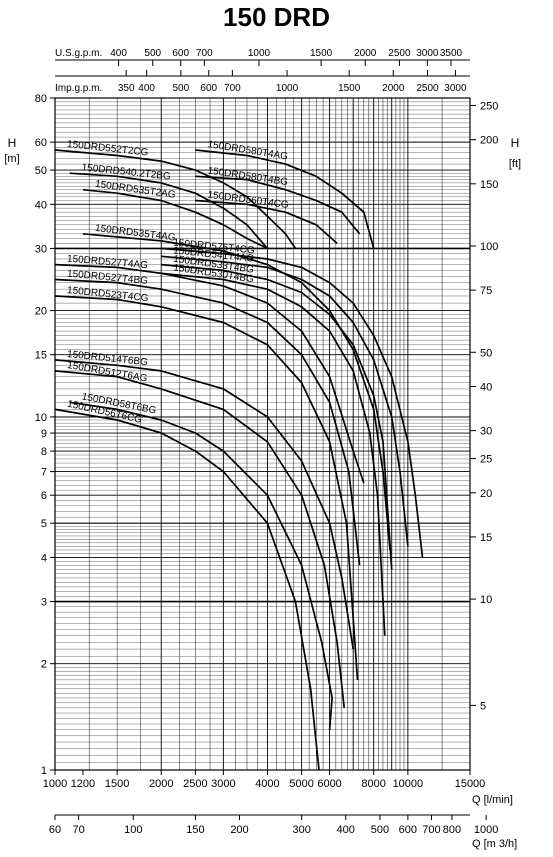 Image resolution: width=553 pixels, height=857 pixels. Describe the element at coordinates (266, 222) in the screenshot. I see `curve-150DRD560T4CG` at that location.